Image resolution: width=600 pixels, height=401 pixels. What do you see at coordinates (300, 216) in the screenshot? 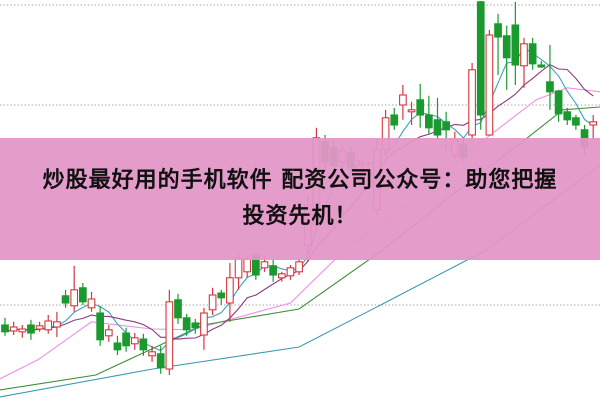
I see `banner-line-2: 投资先机！` at bounding box center [300, 216].